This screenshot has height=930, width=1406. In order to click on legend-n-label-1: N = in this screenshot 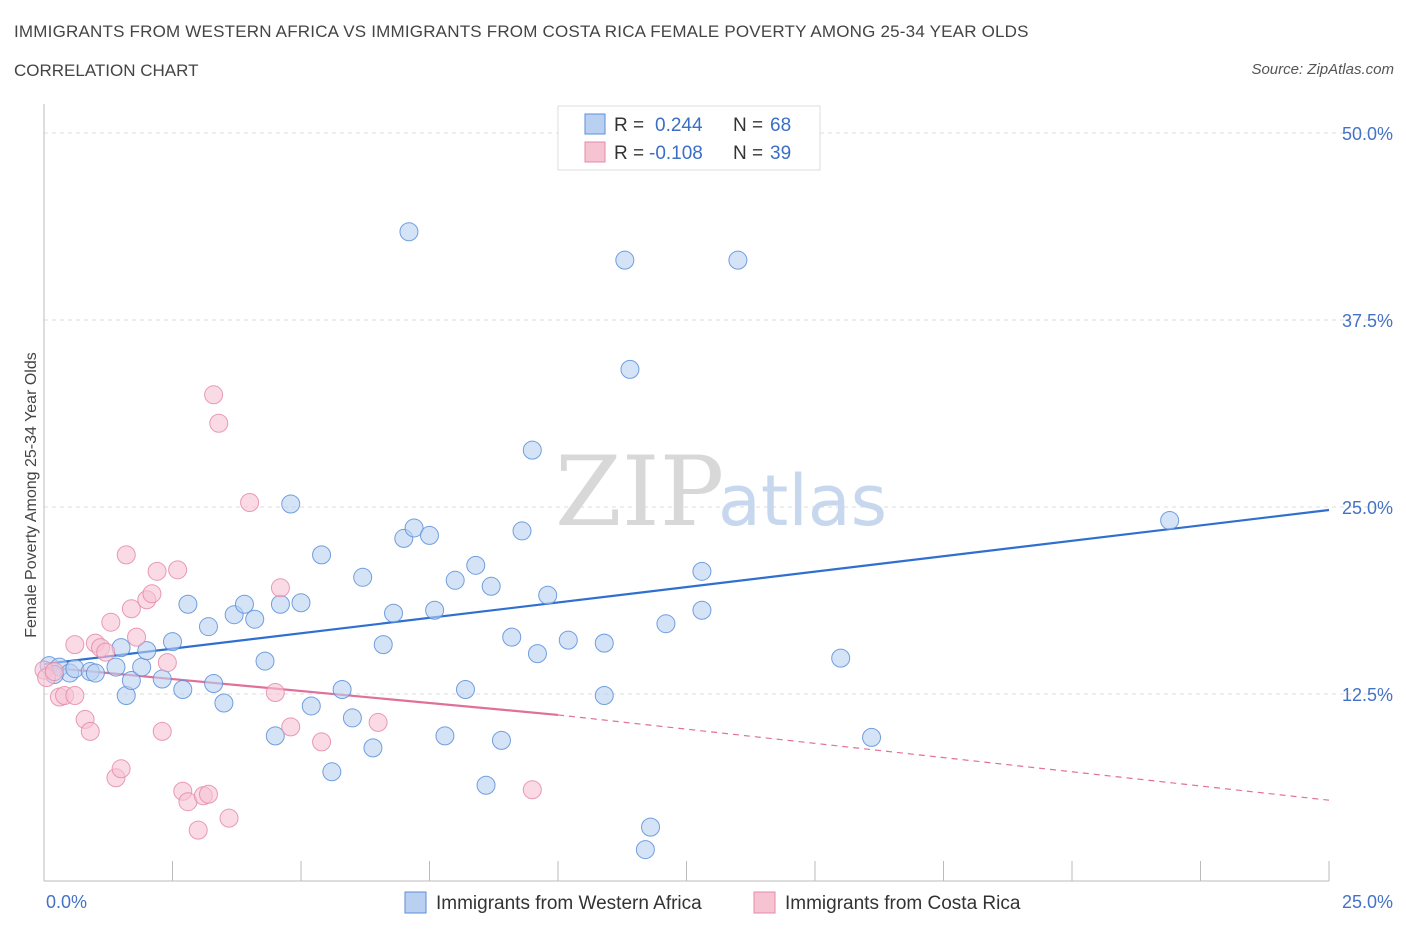, I will do `click(748, 153)`.